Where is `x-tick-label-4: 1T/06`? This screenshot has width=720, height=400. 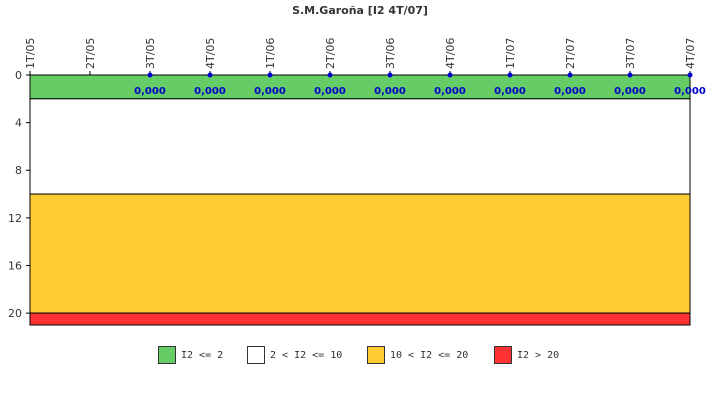 x-tick-label-4: 1T/06 is located at coordinates (270, 53).